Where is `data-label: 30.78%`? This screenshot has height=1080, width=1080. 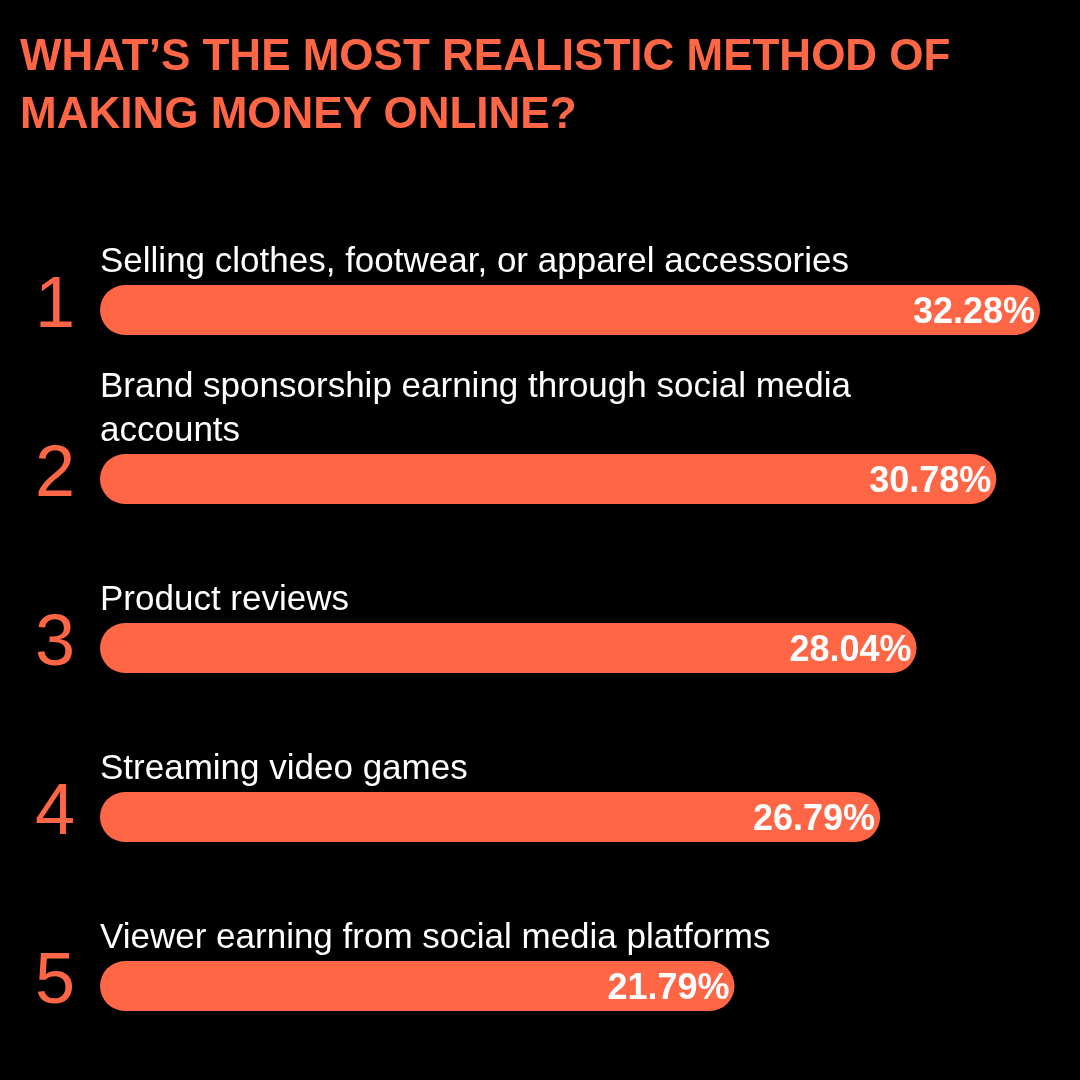
data-label: 30.78% is located at coordinates (930, 479).